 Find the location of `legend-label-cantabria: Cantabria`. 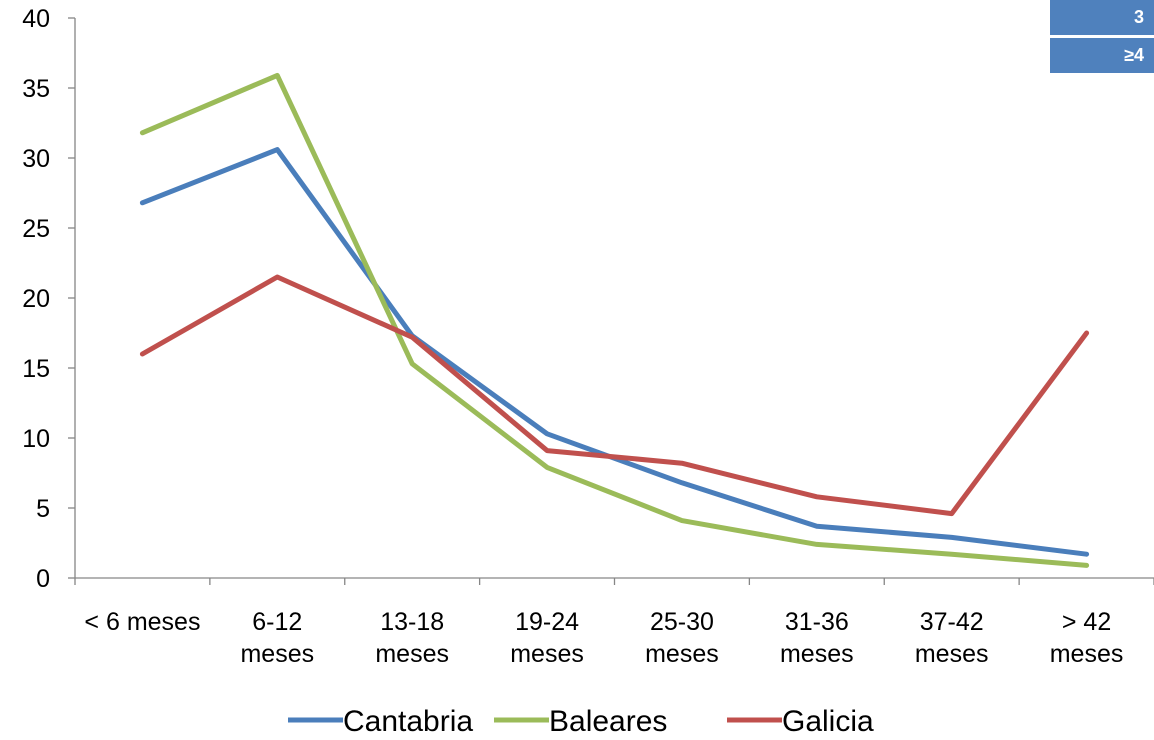

legend-label-cantabria: Cantabria is located at coordinates (408, 721).